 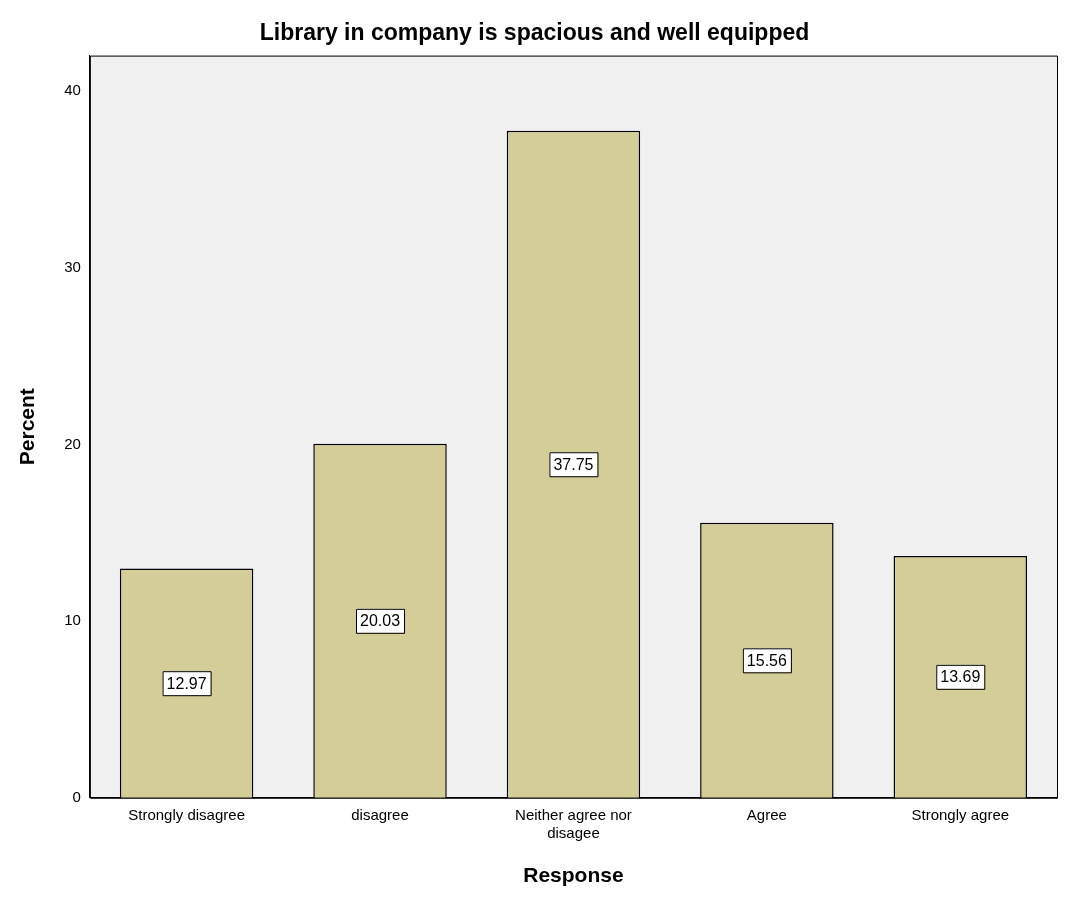 What do you see at coordinates (573, 875) in the screenshot?
I see `x-axis-title: Response` at bounding box center [573, 875].